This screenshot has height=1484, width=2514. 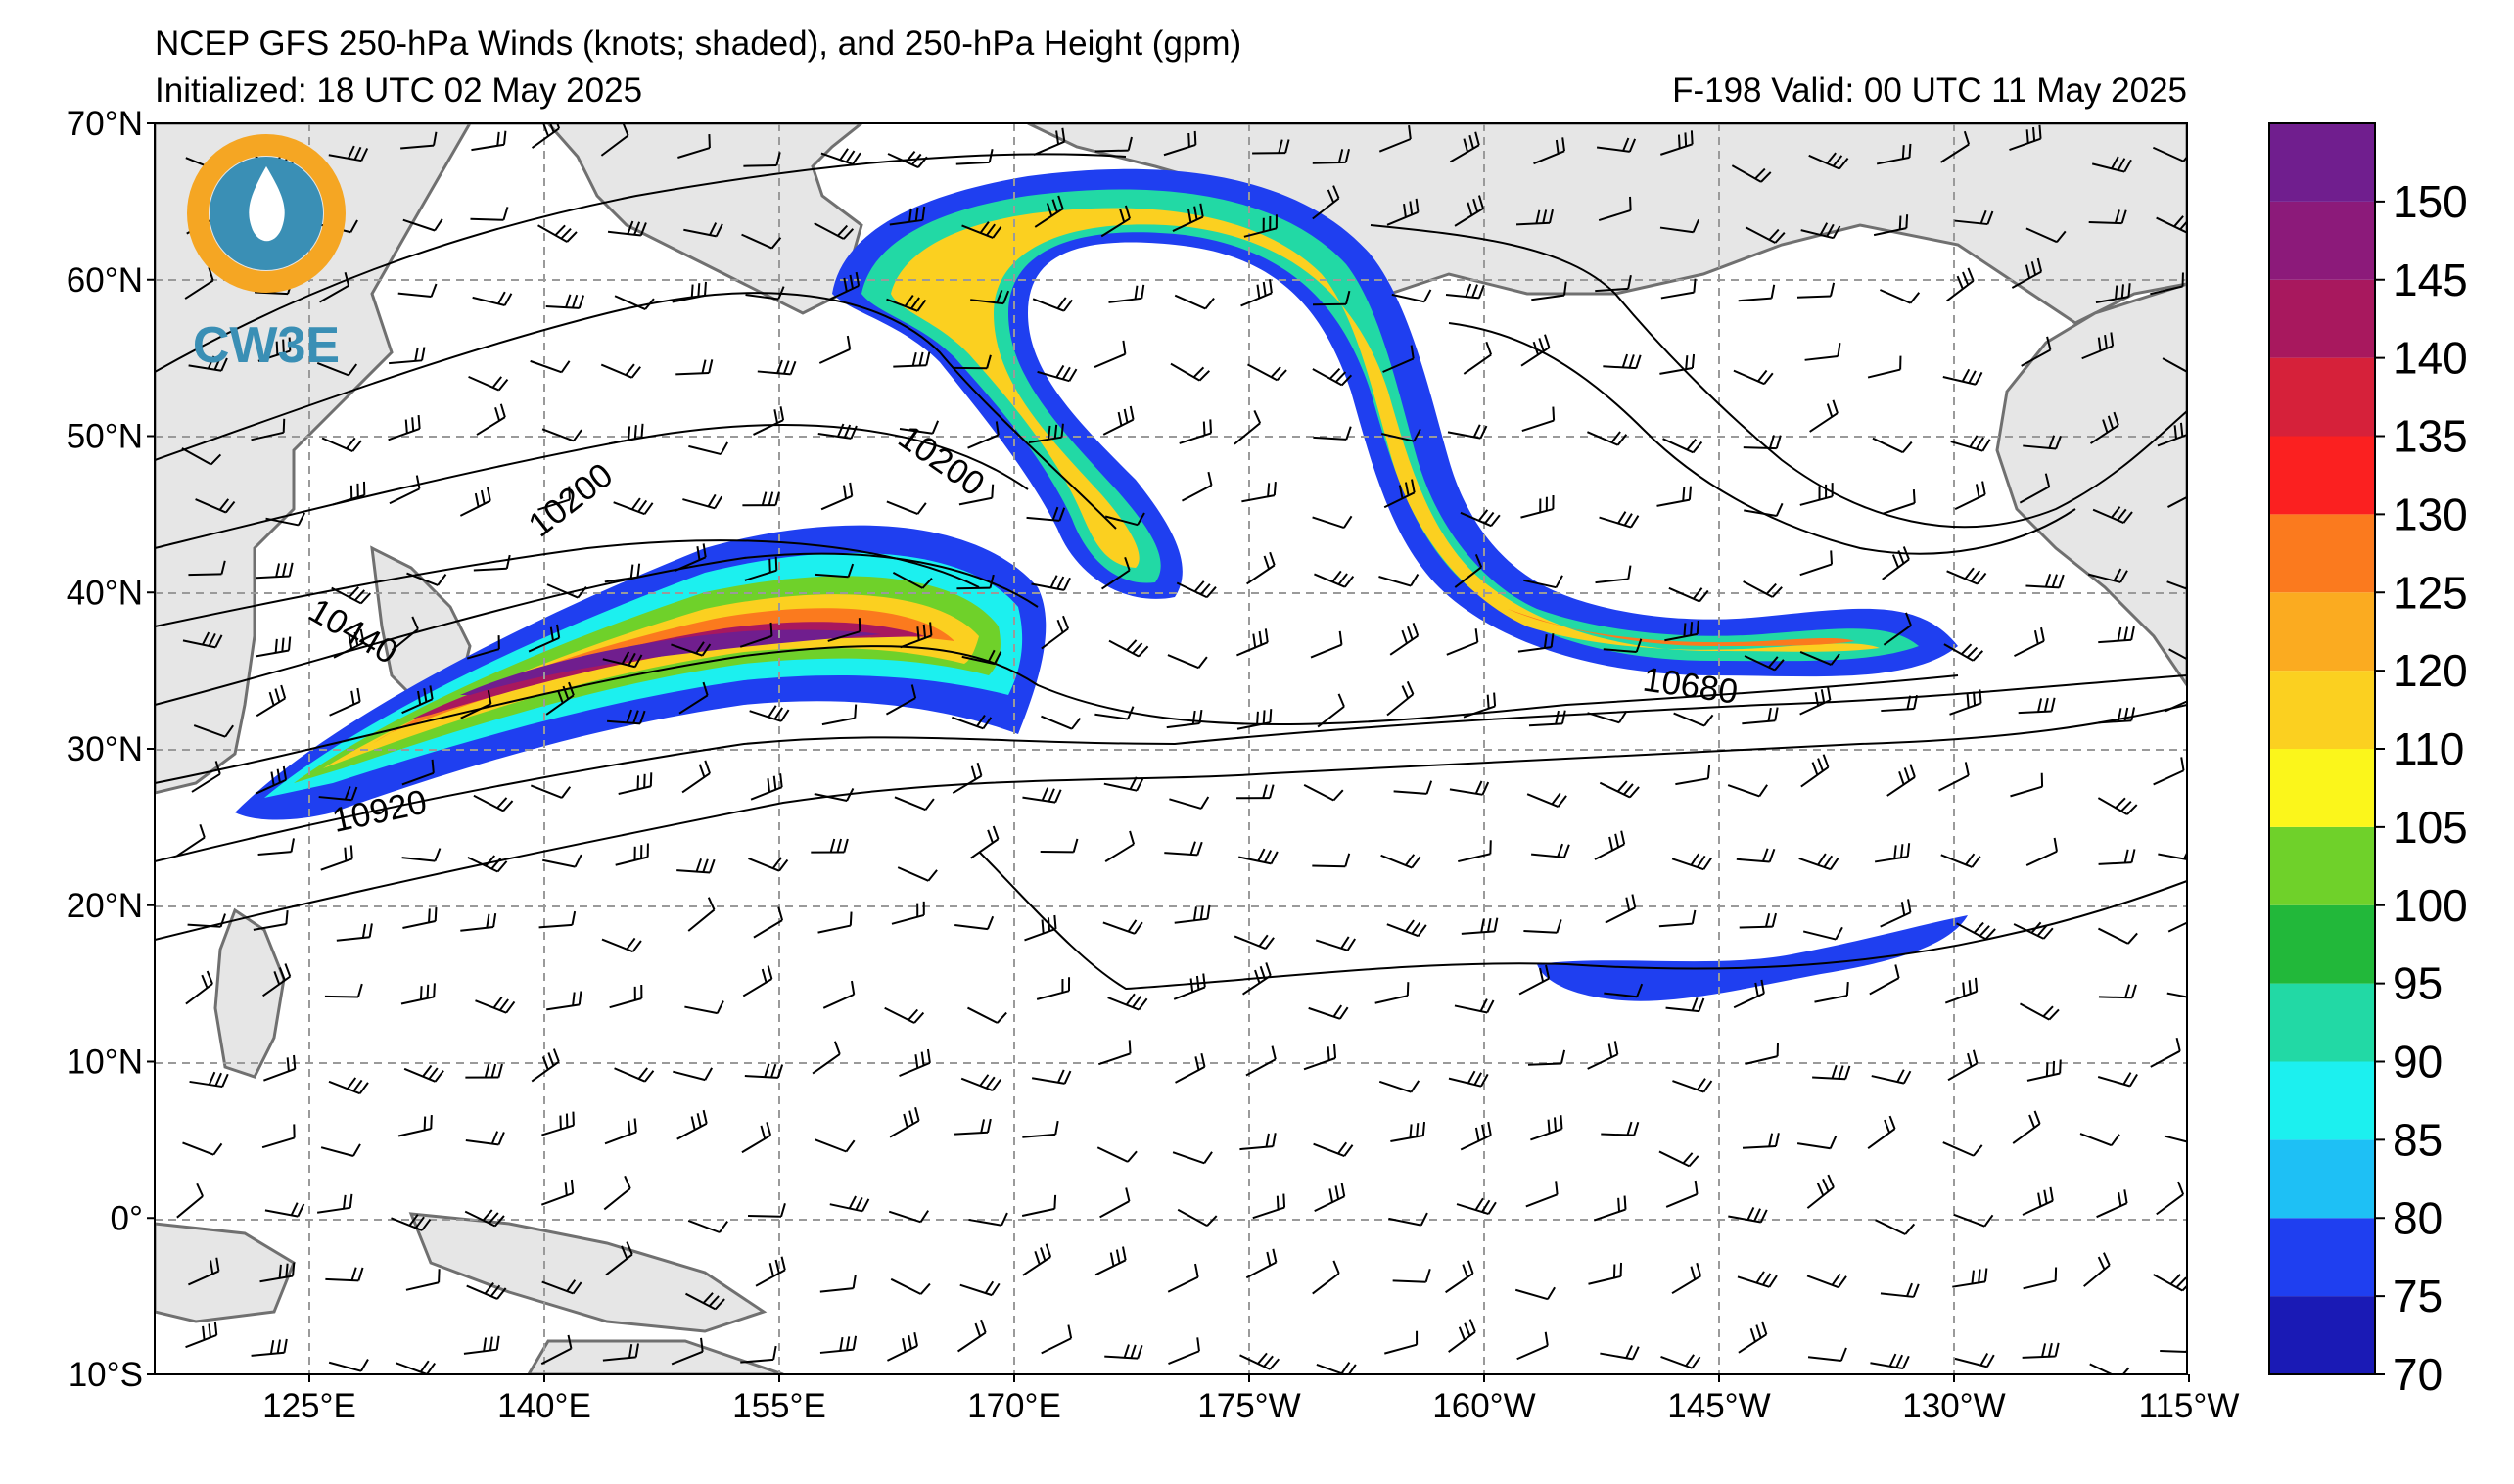 What do you see at coordinates (105, 593) in the screenshot?
I see `lat-label: 40°N` at bounding box center [105, 593].